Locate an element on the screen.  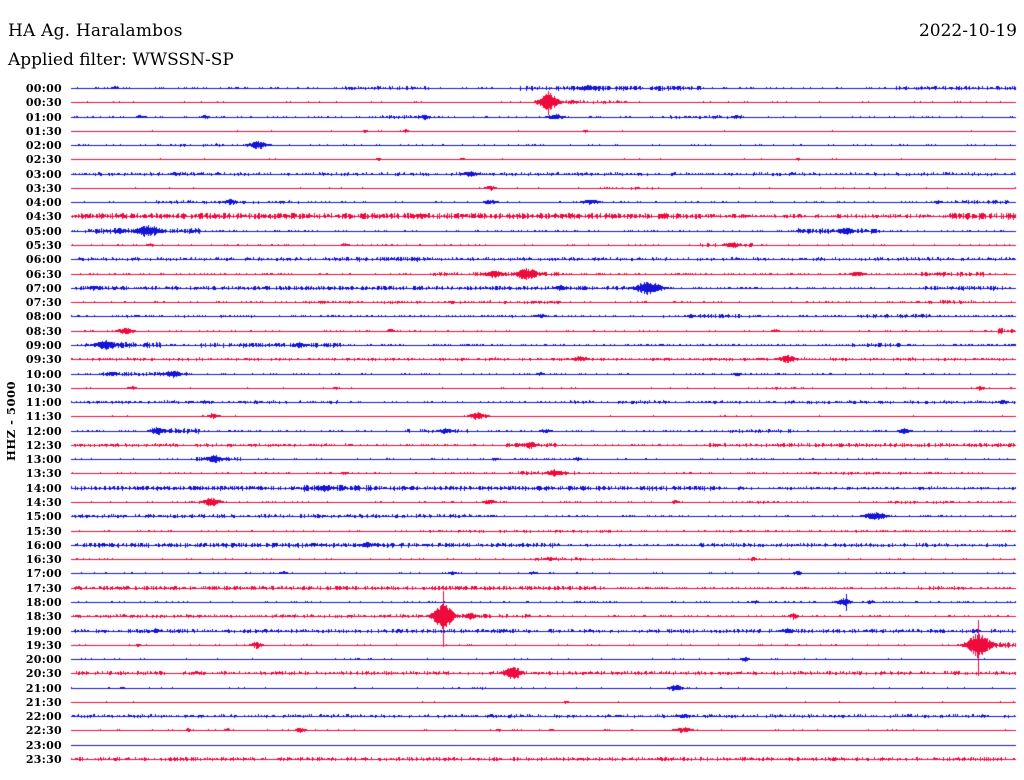
time-label: 19:30 is located at coordinates (43, 645).